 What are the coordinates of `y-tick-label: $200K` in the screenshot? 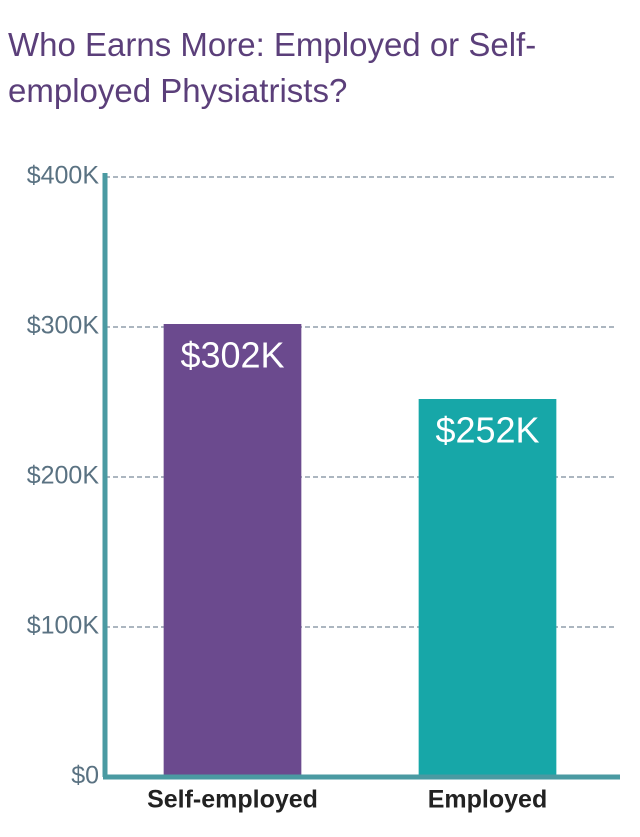 It's located at (63, 476).